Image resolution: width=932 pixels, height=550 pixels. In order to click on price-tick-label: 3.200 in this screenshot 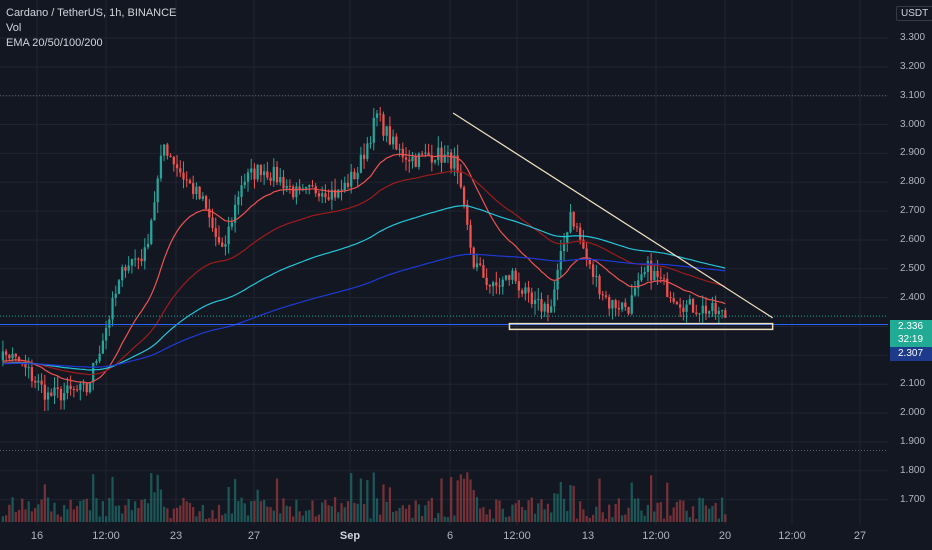, I will do `click(913, 66)`.